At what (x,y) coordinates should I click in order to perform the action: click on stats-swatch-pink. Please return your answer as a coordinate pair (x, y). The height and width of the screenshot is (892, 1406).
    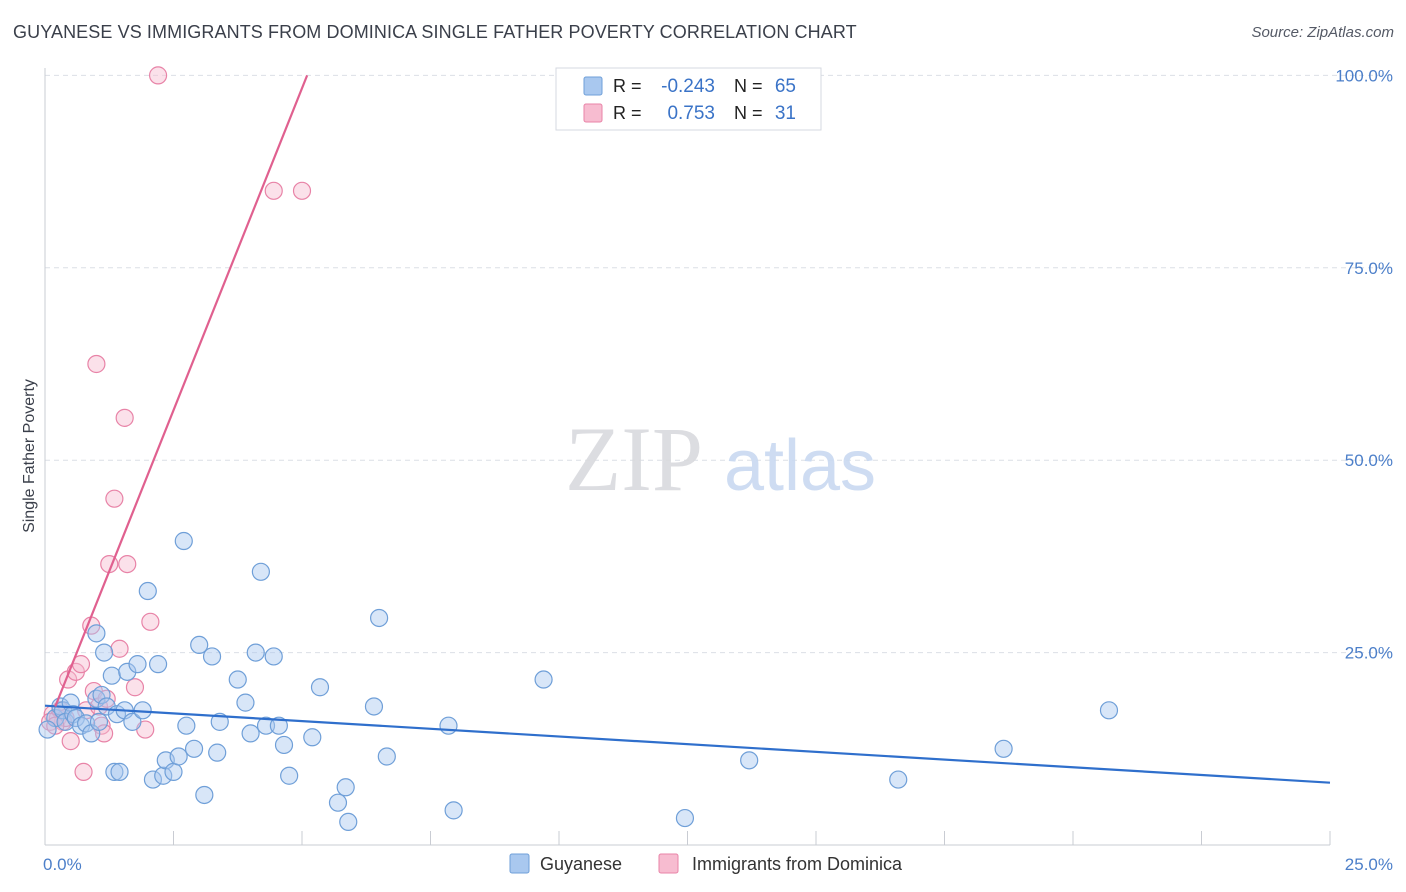
    Looking at the image, I should click on (593, 113).